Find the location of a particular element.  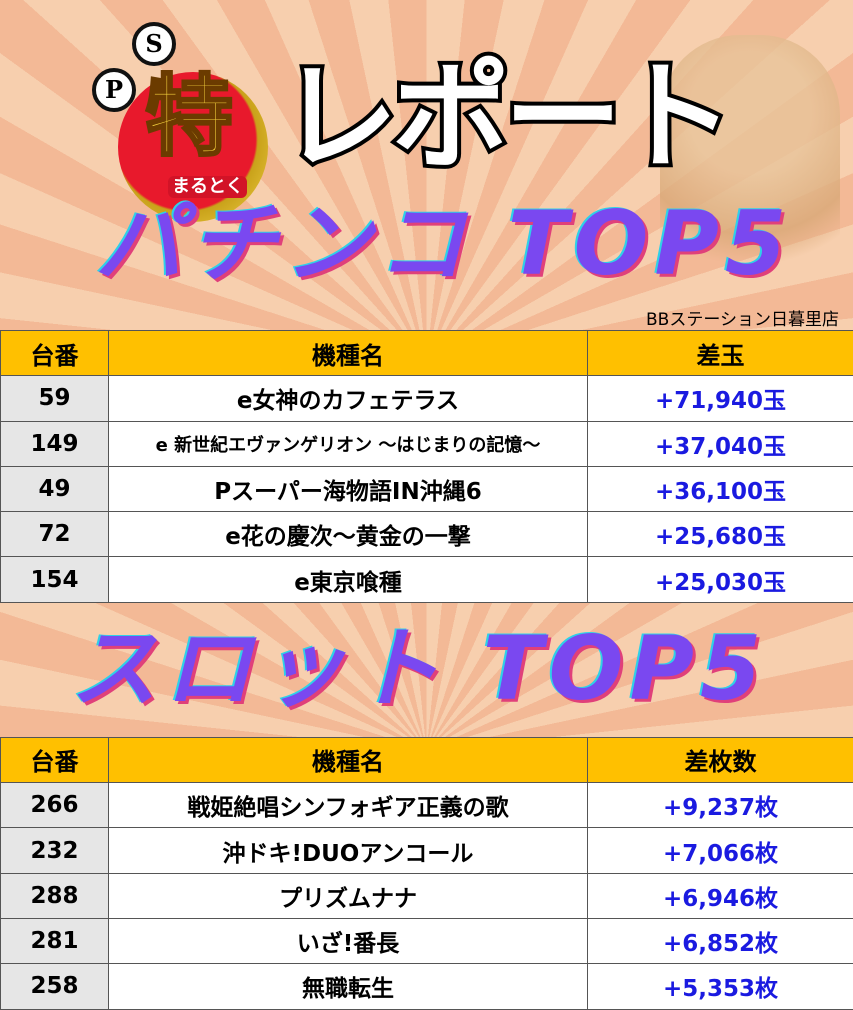

machine-name: 戦姫絶唱シンフォギア正義の歌 is located at coordinates (348, 805).